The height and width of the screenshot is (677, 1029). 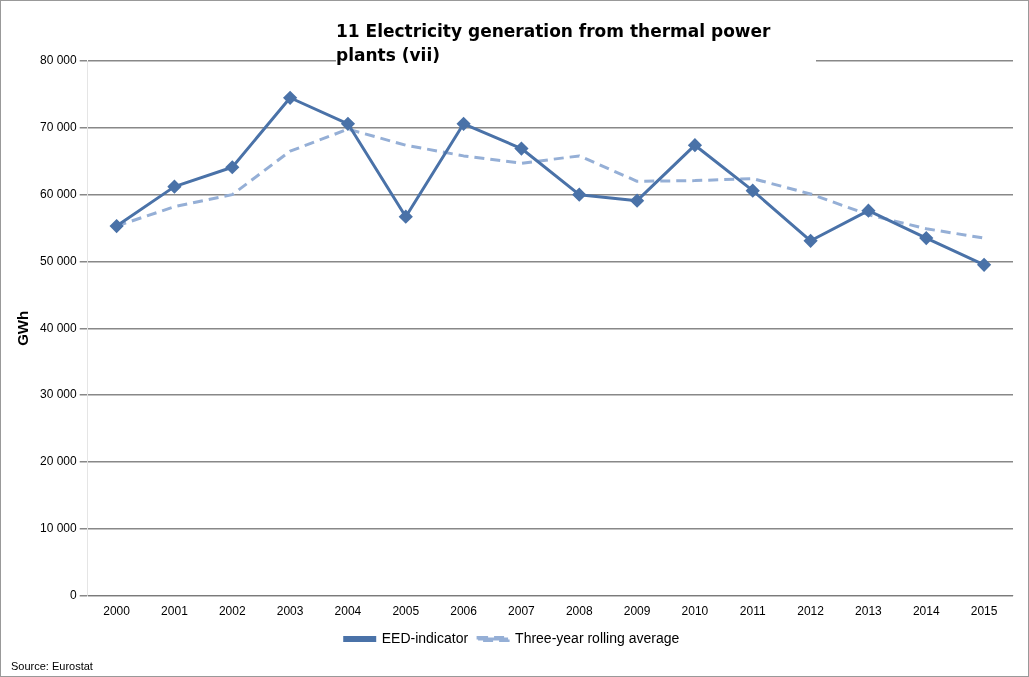 I want to click on x-tick-label: 2004, so click(x=348, y=611).